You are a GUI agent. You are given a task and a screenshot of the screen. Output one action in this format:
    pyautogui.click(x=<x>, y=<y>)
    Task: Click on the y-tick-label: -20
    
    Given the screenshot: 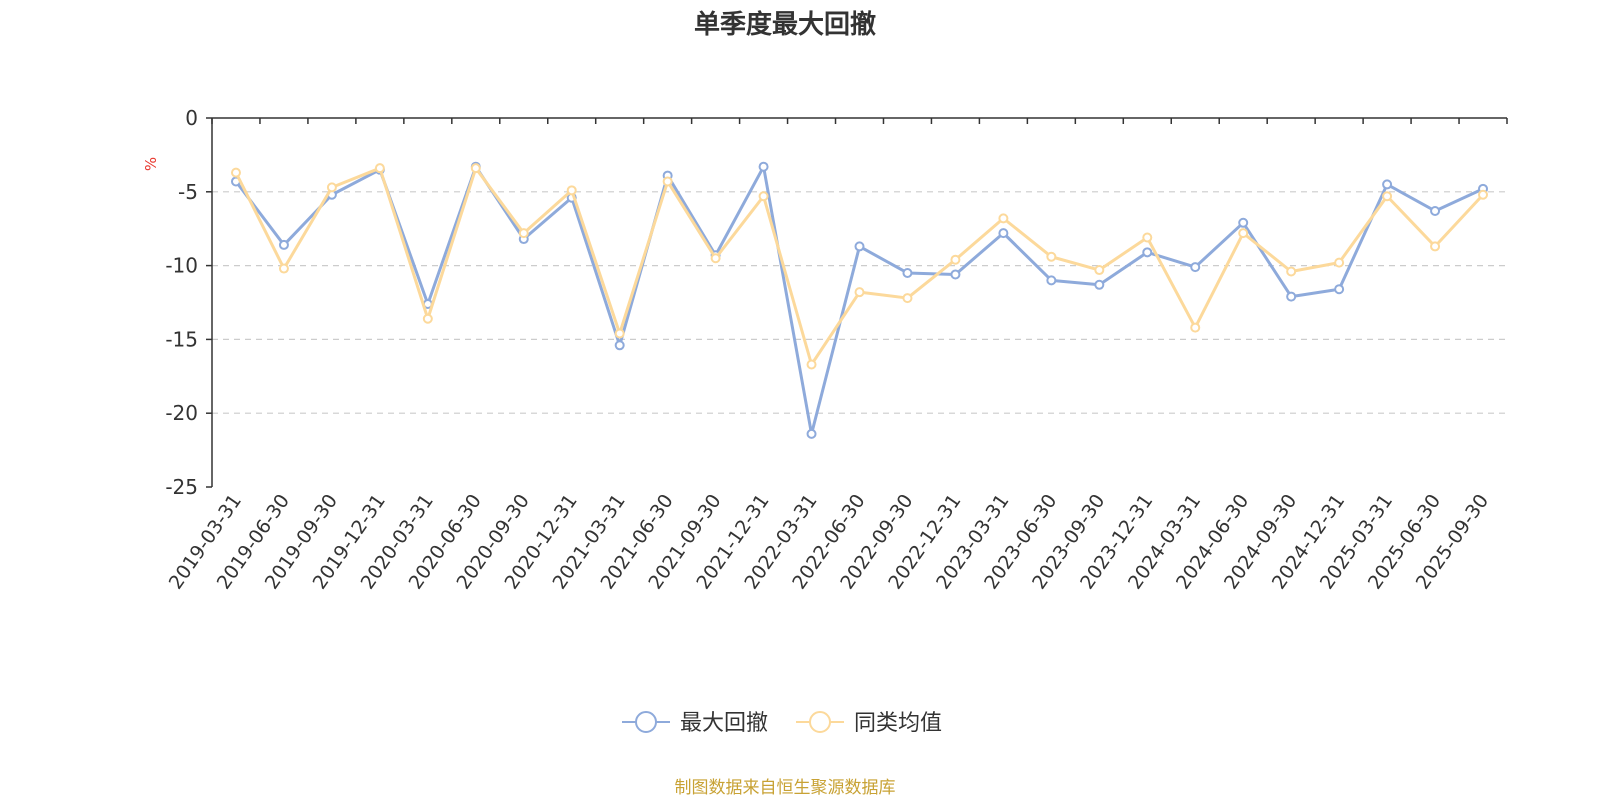 What is the action you would take?
    pyautogui.click(x=181, y=413)
    